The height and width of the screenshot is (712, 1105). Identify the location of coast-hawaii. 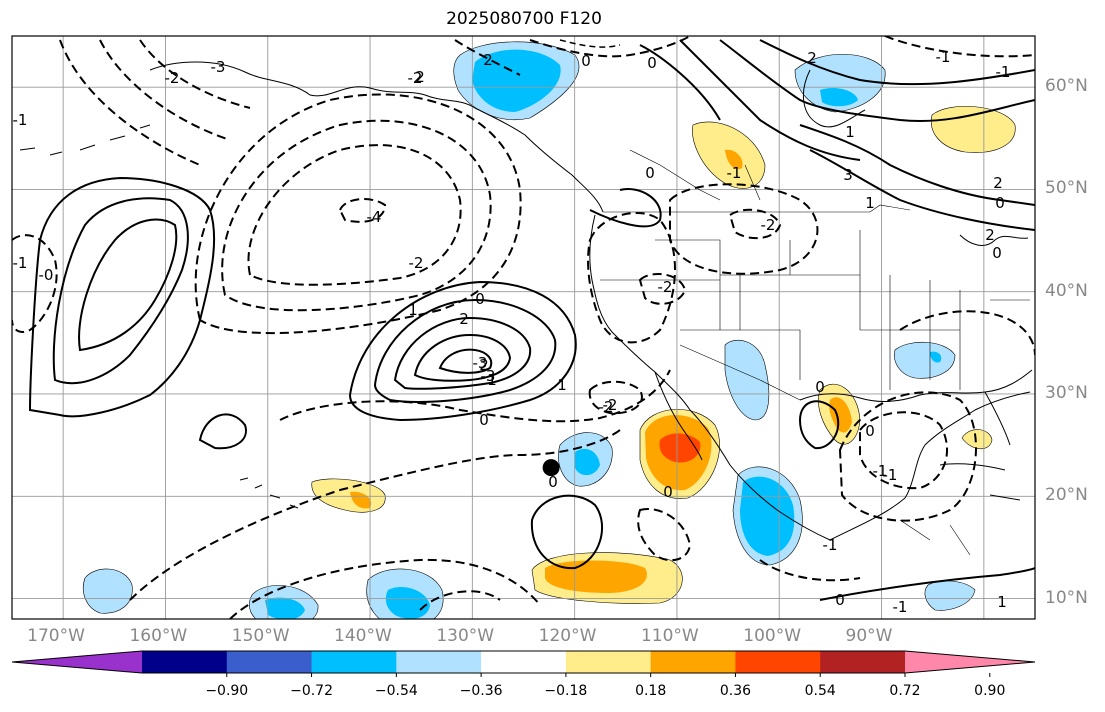
(269, 493).